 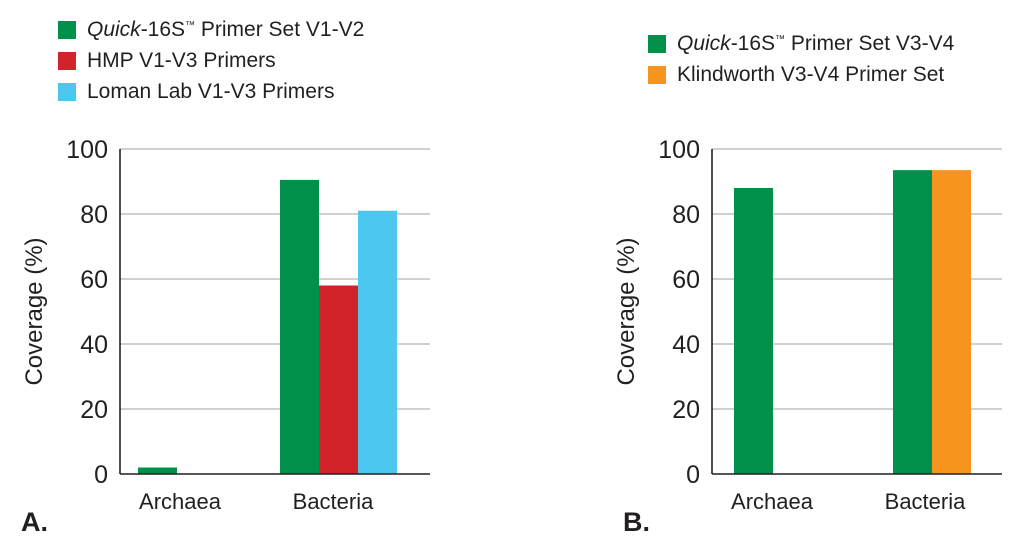 I want to click on legend-label: Klindworth V3-V4 Primer Set, so click(x=811, y=74).